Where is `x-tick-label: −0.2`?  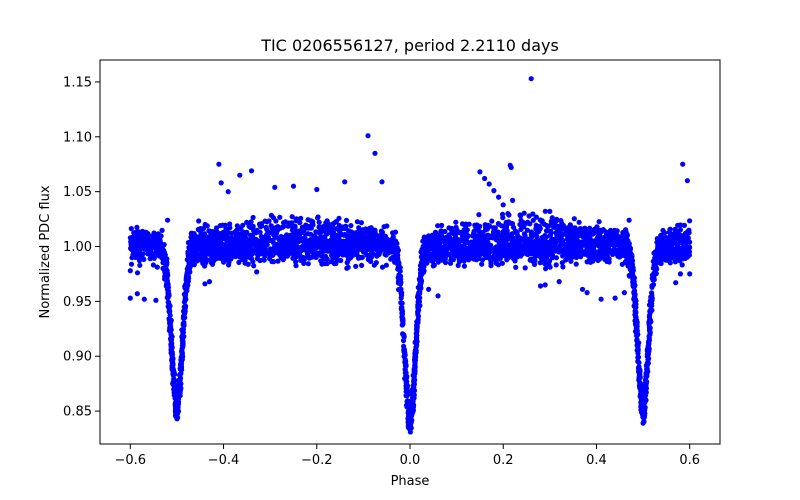 x-tick-label: −0.2 is located at coordinates (317, 460).